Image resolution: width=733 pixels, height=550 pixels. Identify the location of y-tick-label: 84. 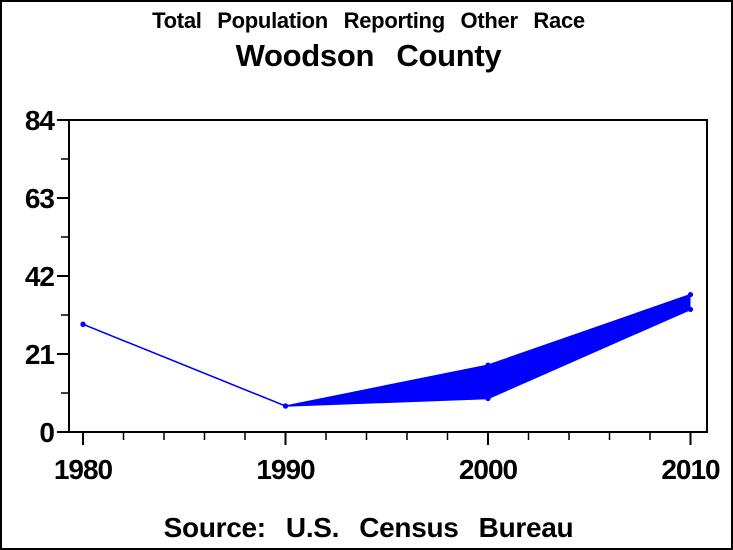
(40, 120).